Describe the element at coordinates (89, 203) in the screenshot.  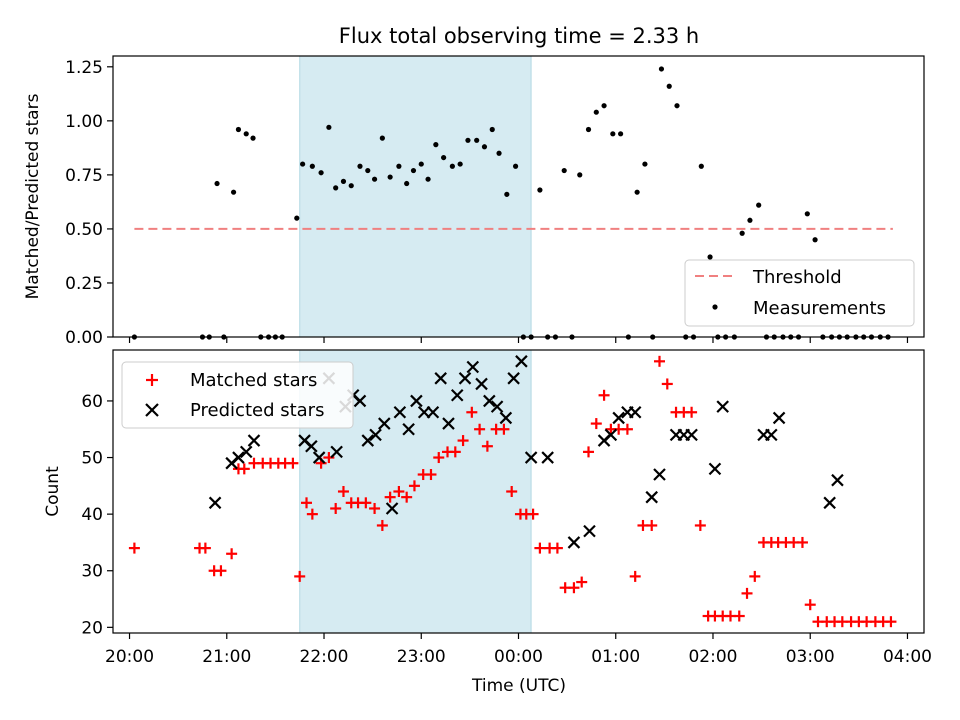
I see `top-y-axis: 0.00 0.25 0.50 0.75 1.00 1.25` at that location.